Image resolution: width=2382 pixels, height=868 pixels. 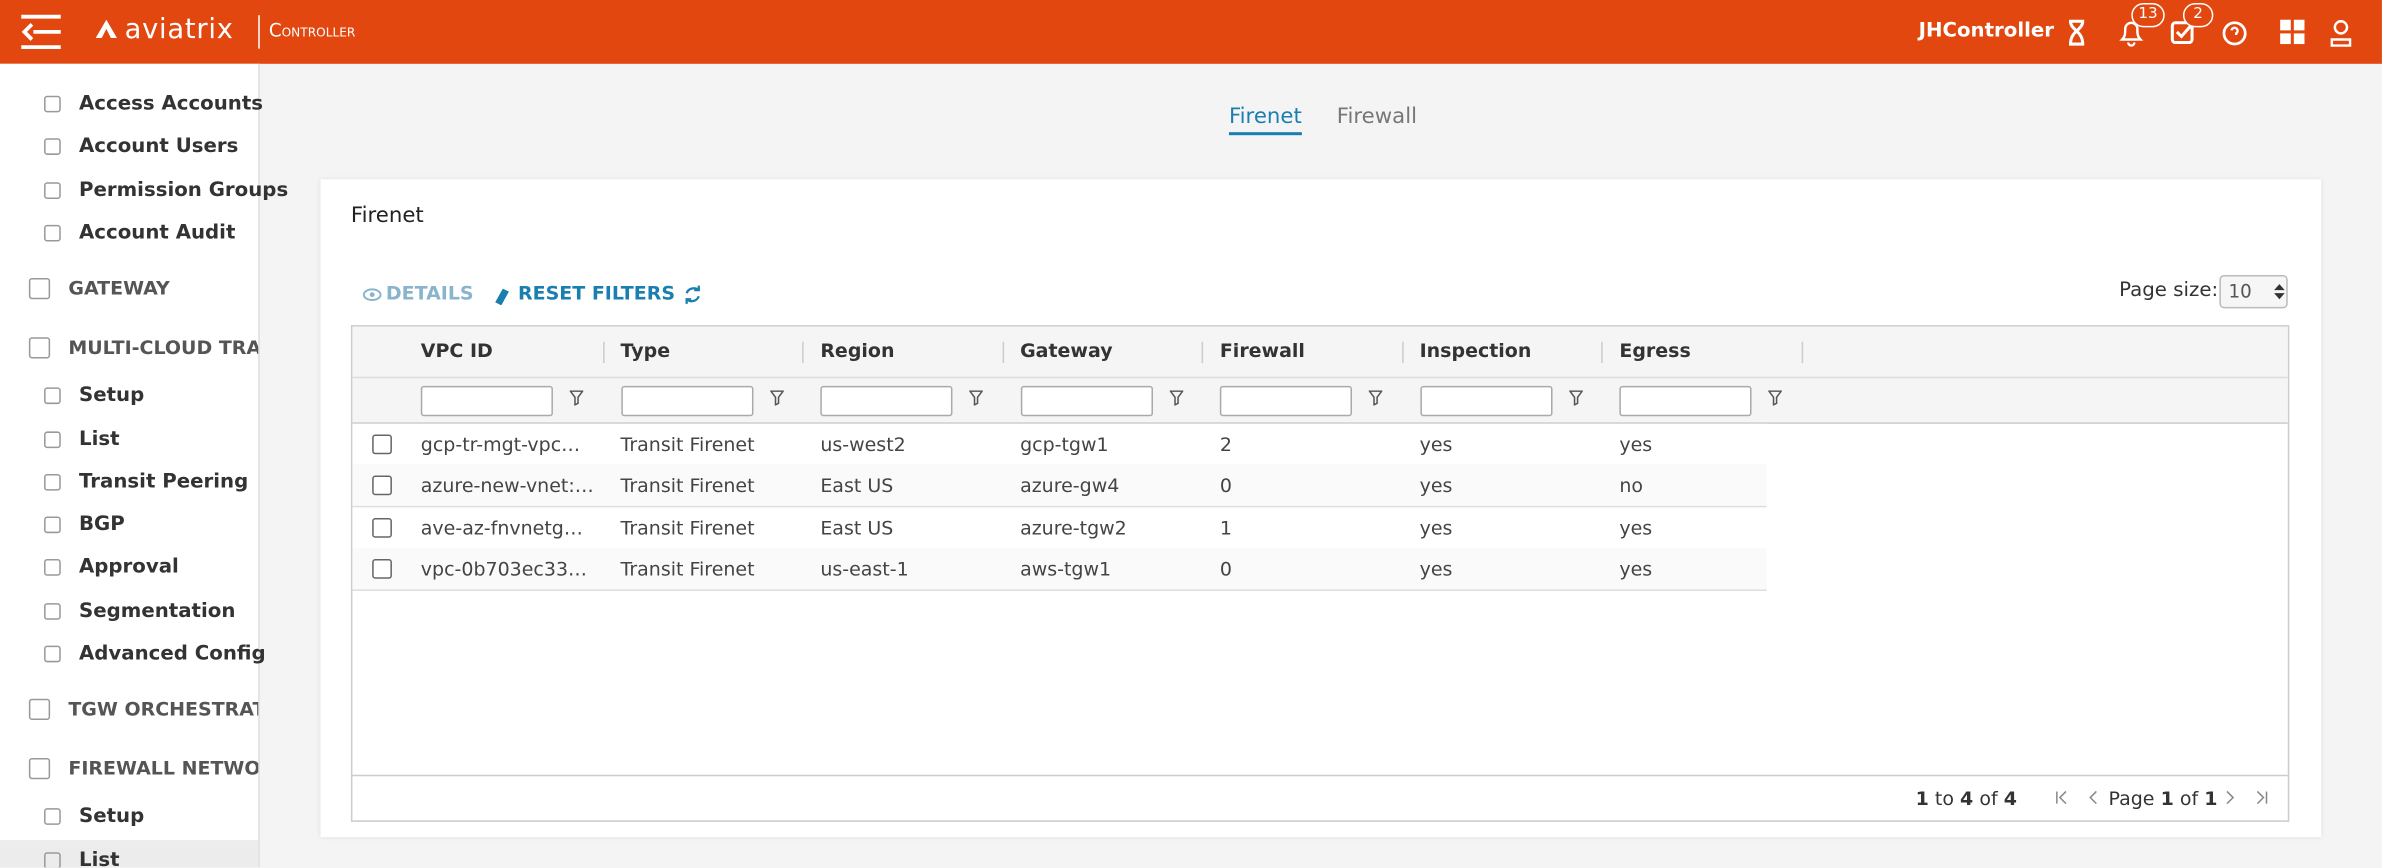 What do you see at coordinates (1944, 798) in the screenshot?
I see `pagination-text: to` at bounding box center [1944, 798].